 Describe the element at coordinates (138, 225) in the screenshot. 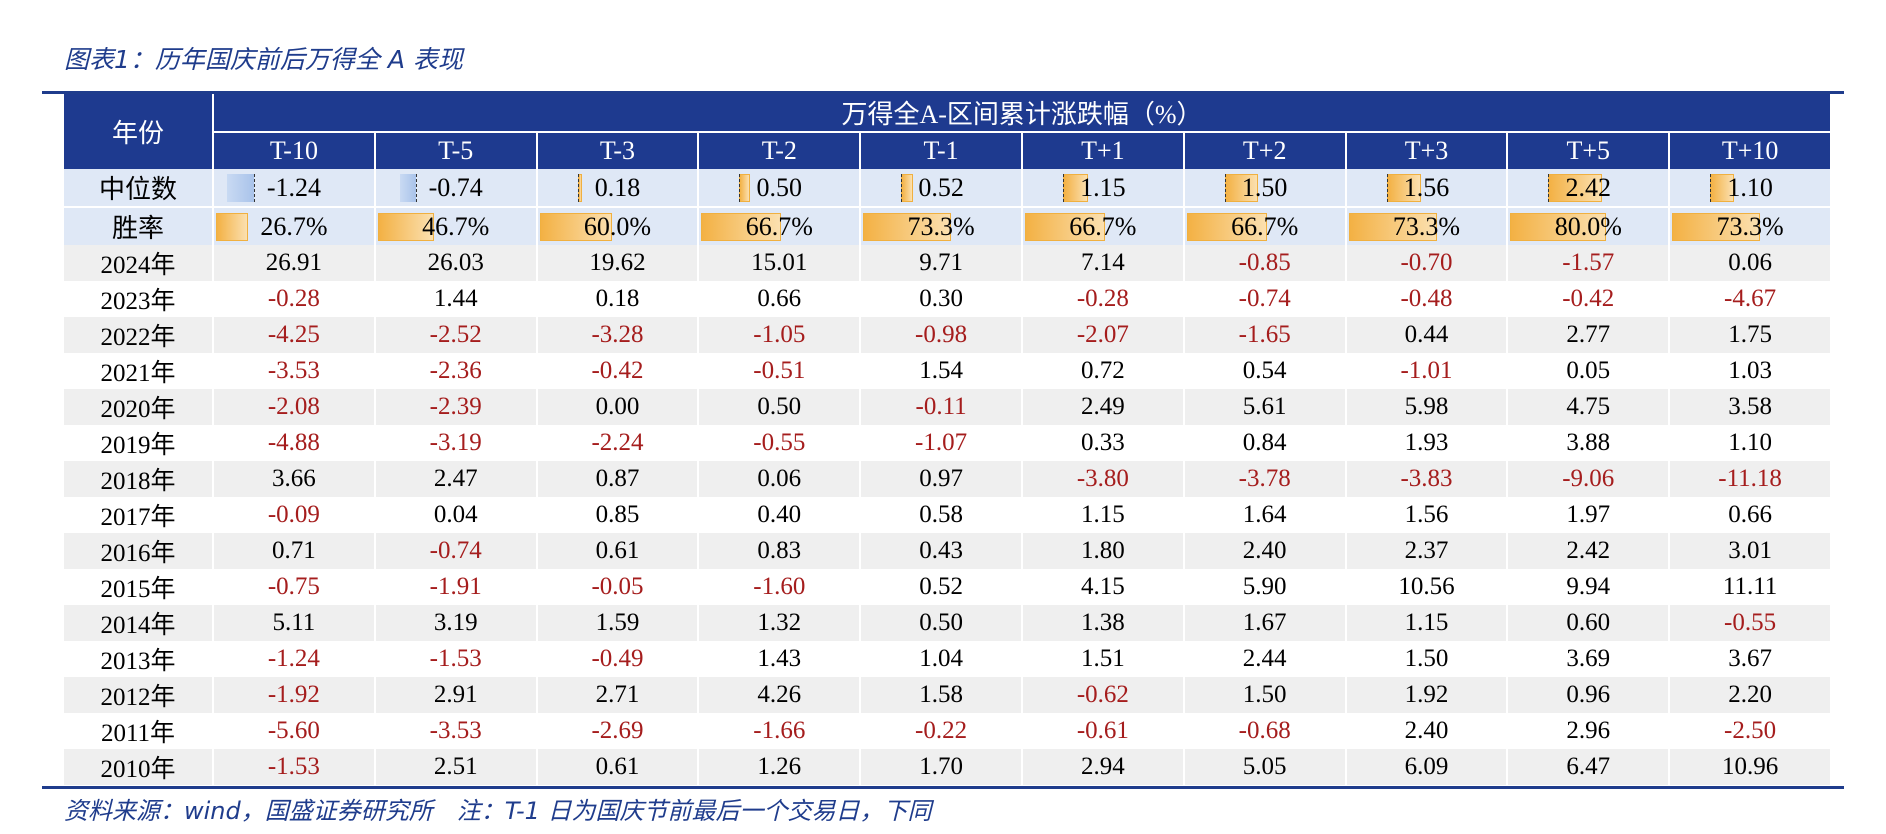

I see `win-rate-label: 胜率` at that location.